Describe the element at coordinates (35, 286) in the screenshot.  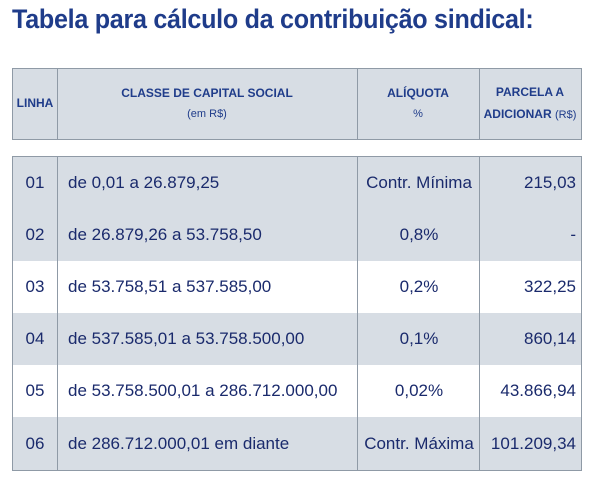
I see `cell-linha: 03` at that location.